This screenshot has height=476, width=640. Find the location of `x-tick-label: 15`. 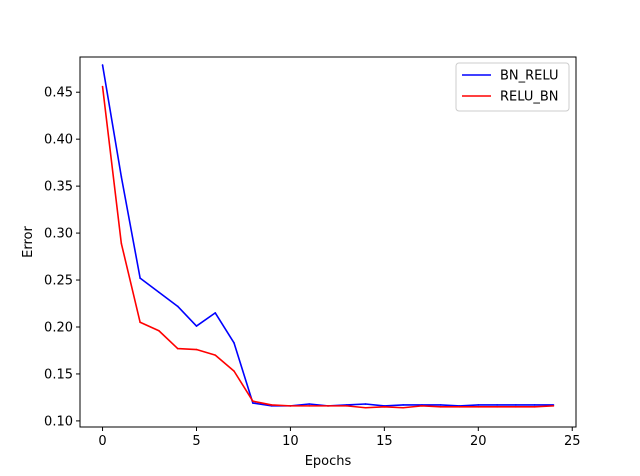

x-tick-label: 15 is located at coordinates (384, 441).